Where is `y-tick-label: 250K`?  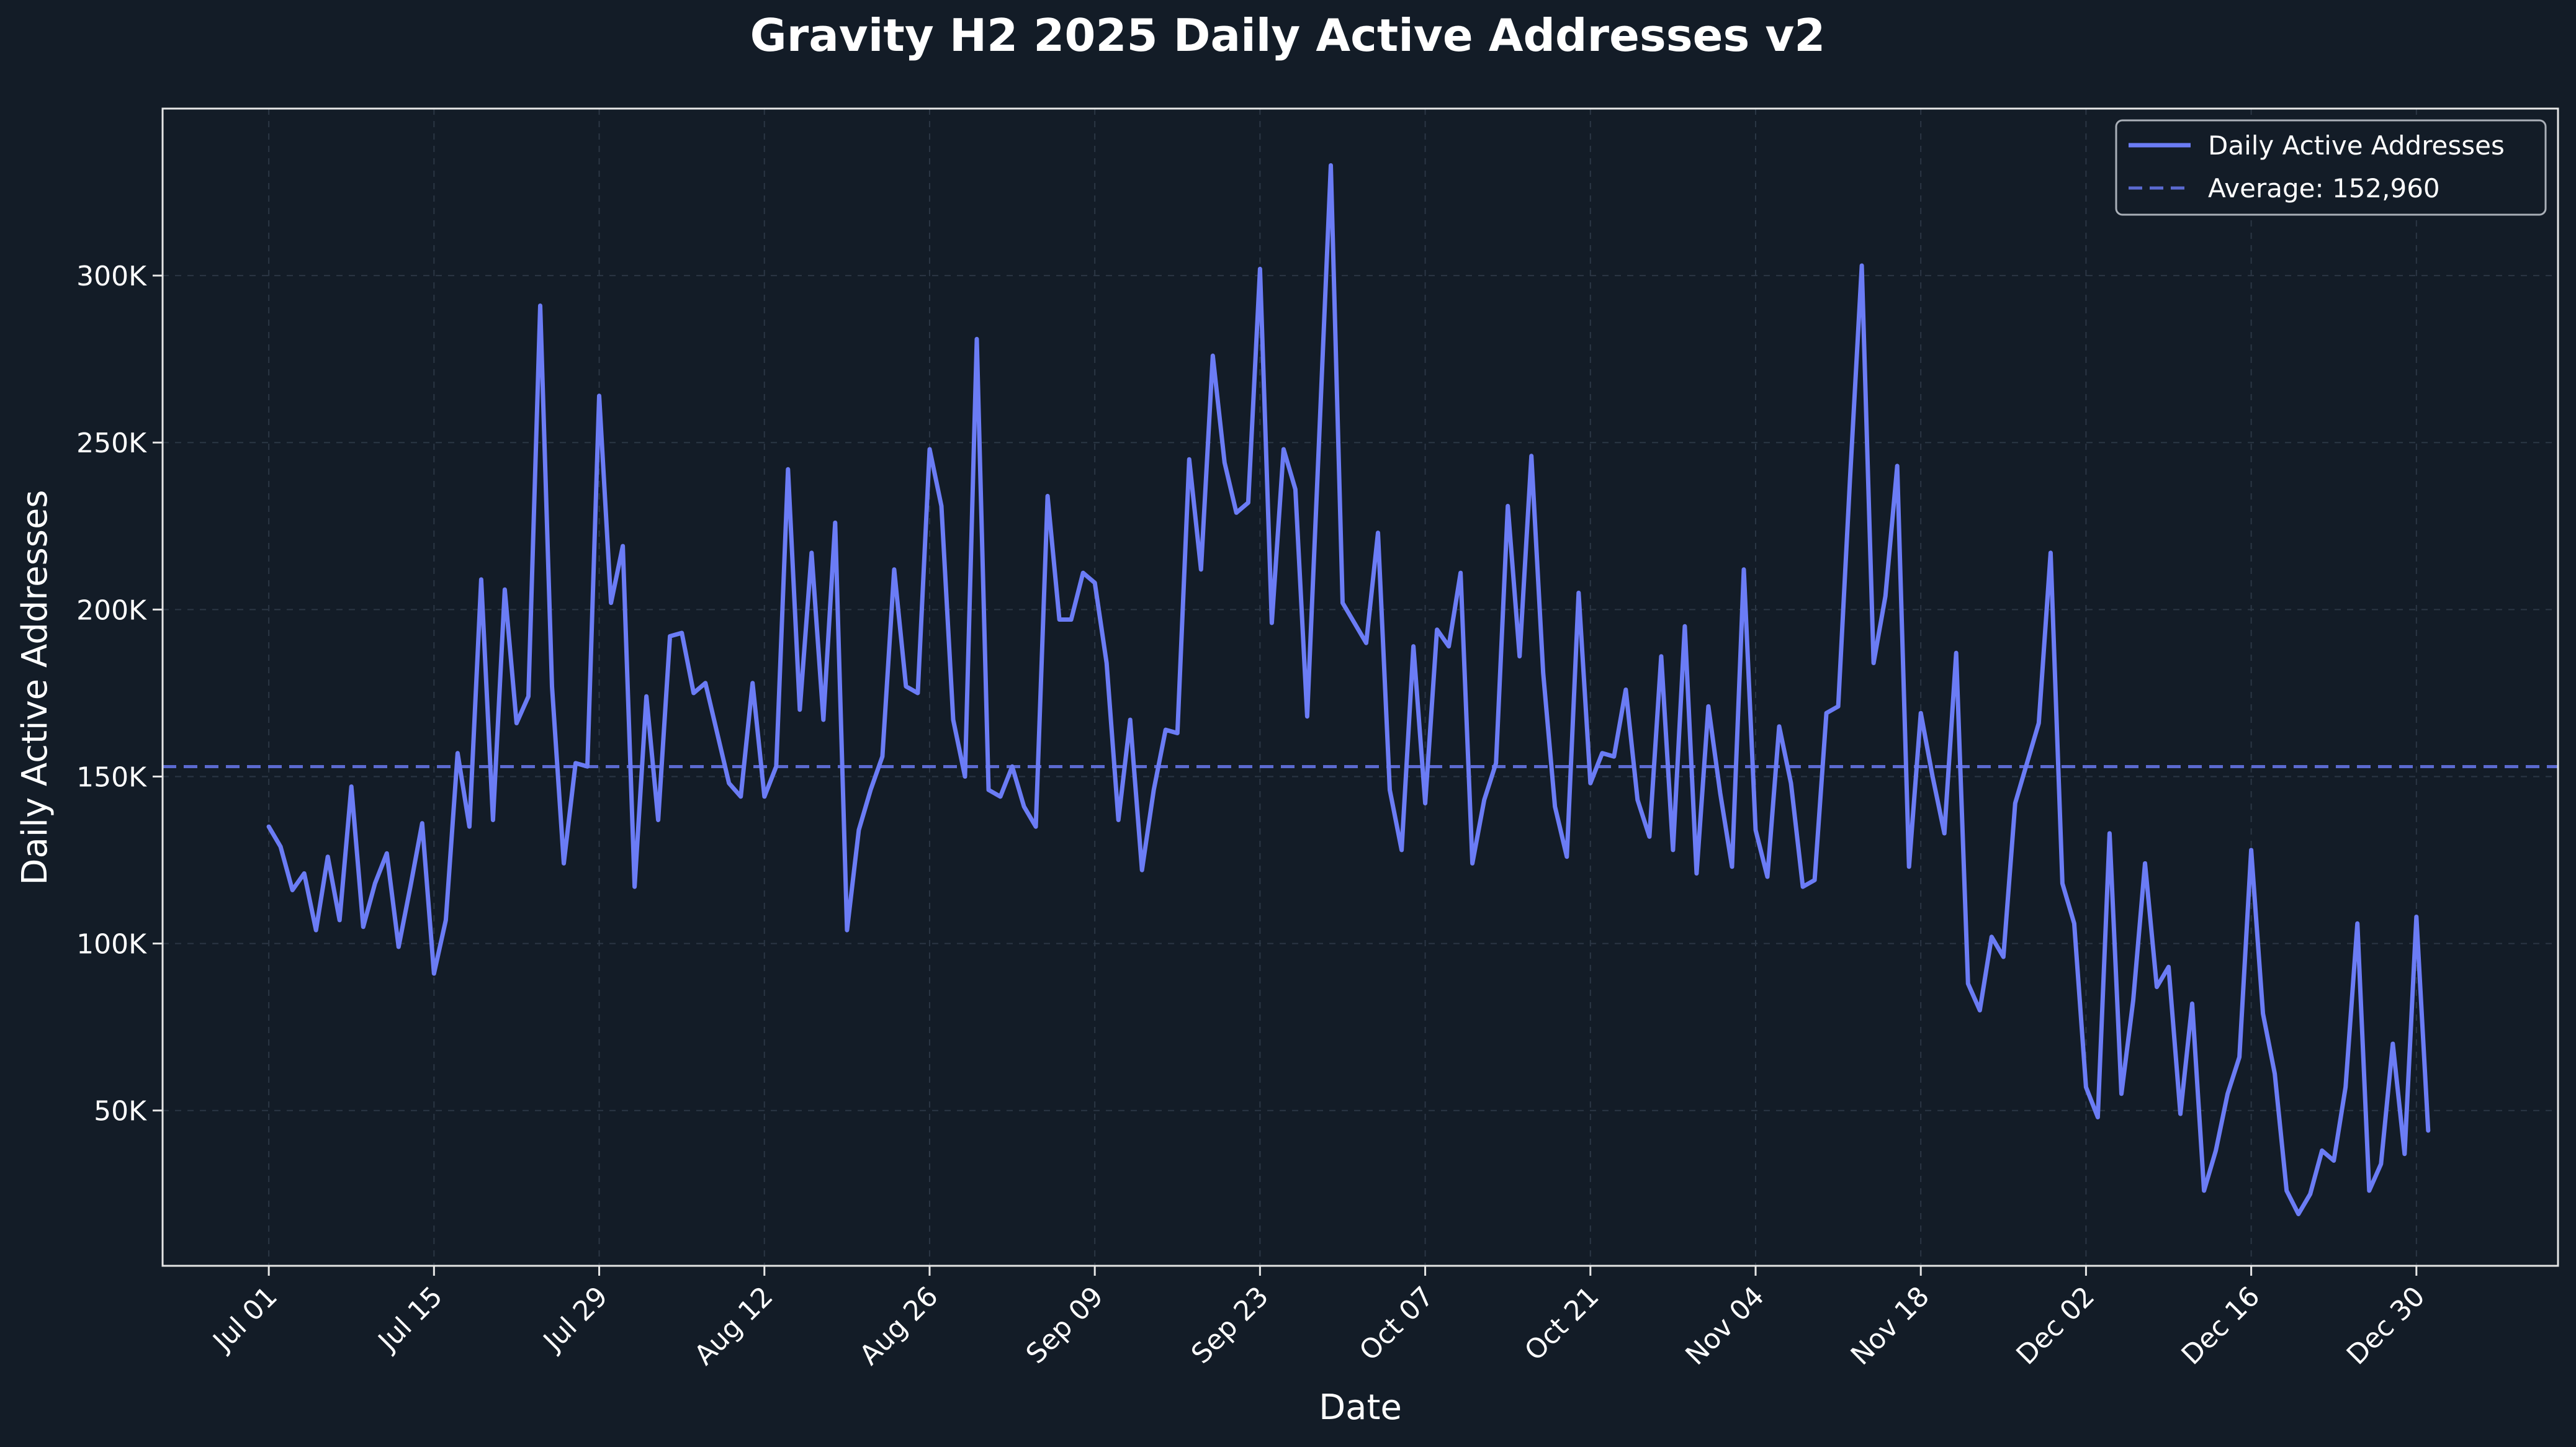
y-tick-label: 250K is located at coordinates (111, 443).